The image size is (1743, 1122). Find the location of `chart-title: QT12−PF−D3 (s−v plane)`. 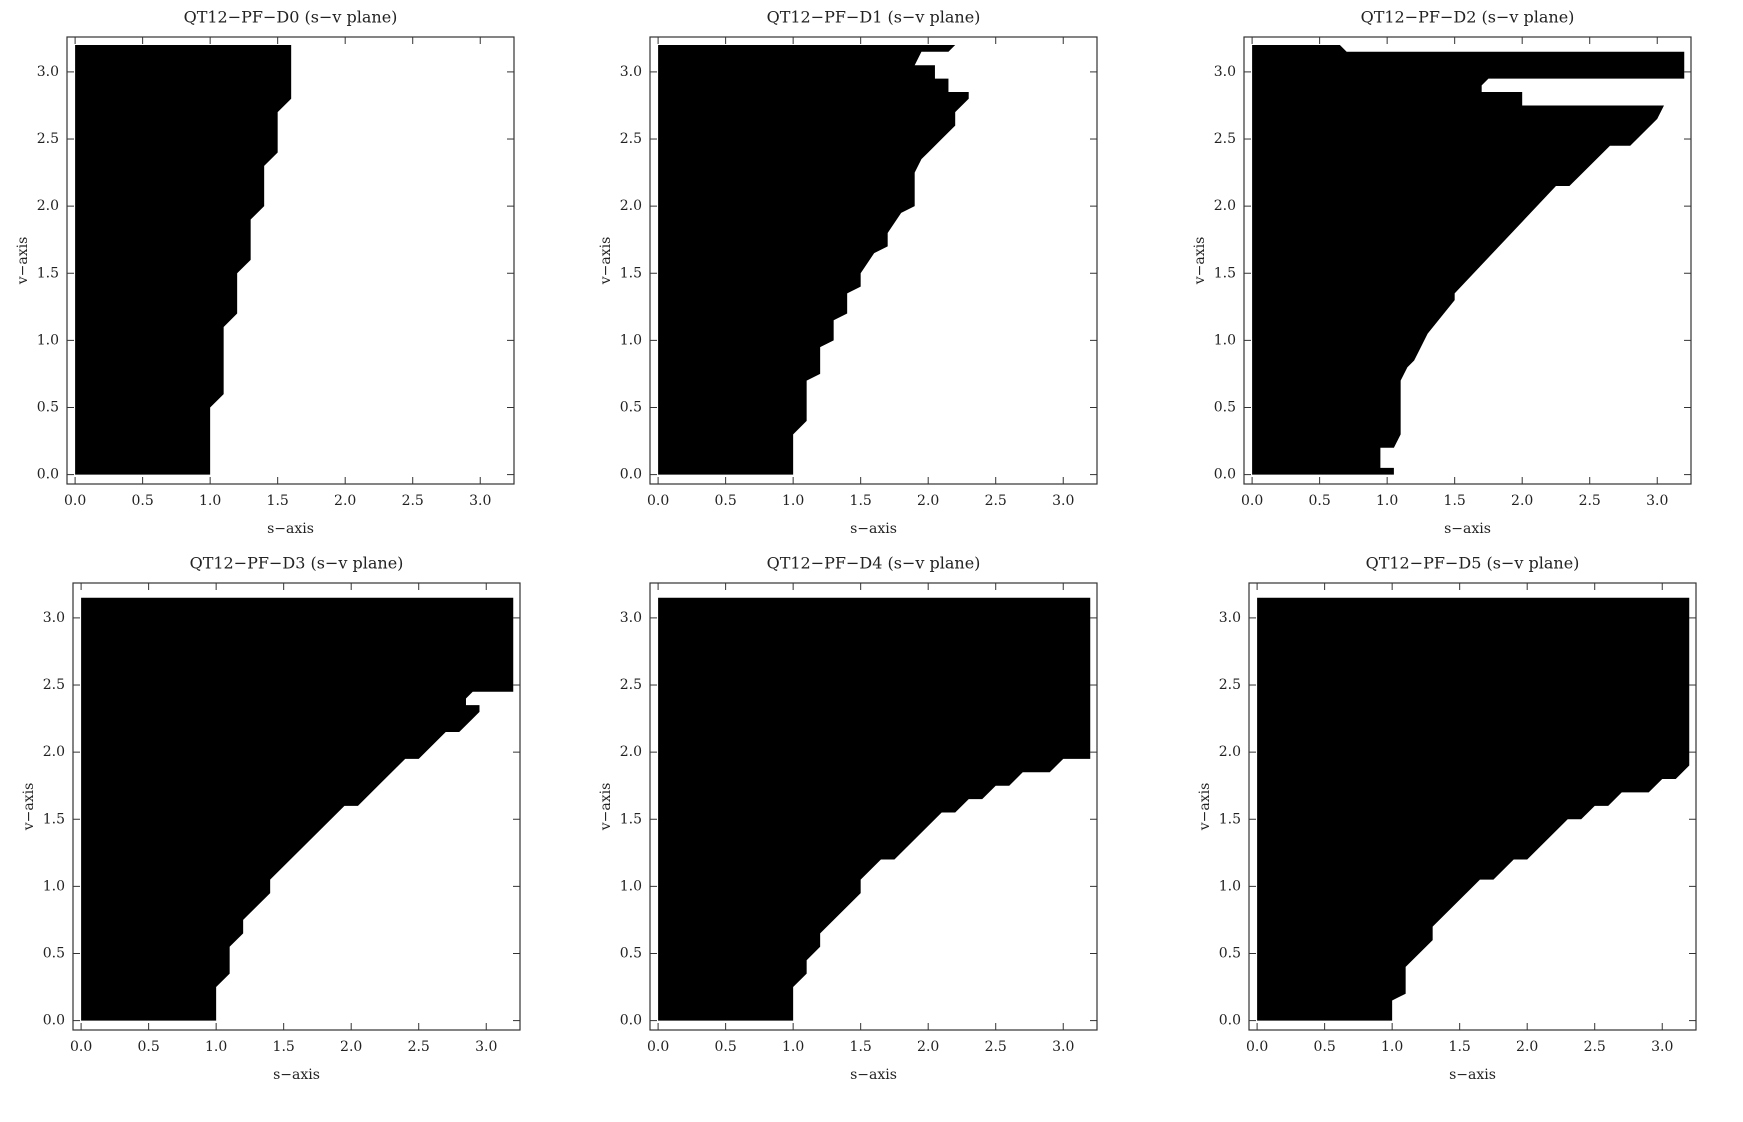

chart-title: QT12−PF−D3 (s−v plane) is located at coordinates (297, 563).